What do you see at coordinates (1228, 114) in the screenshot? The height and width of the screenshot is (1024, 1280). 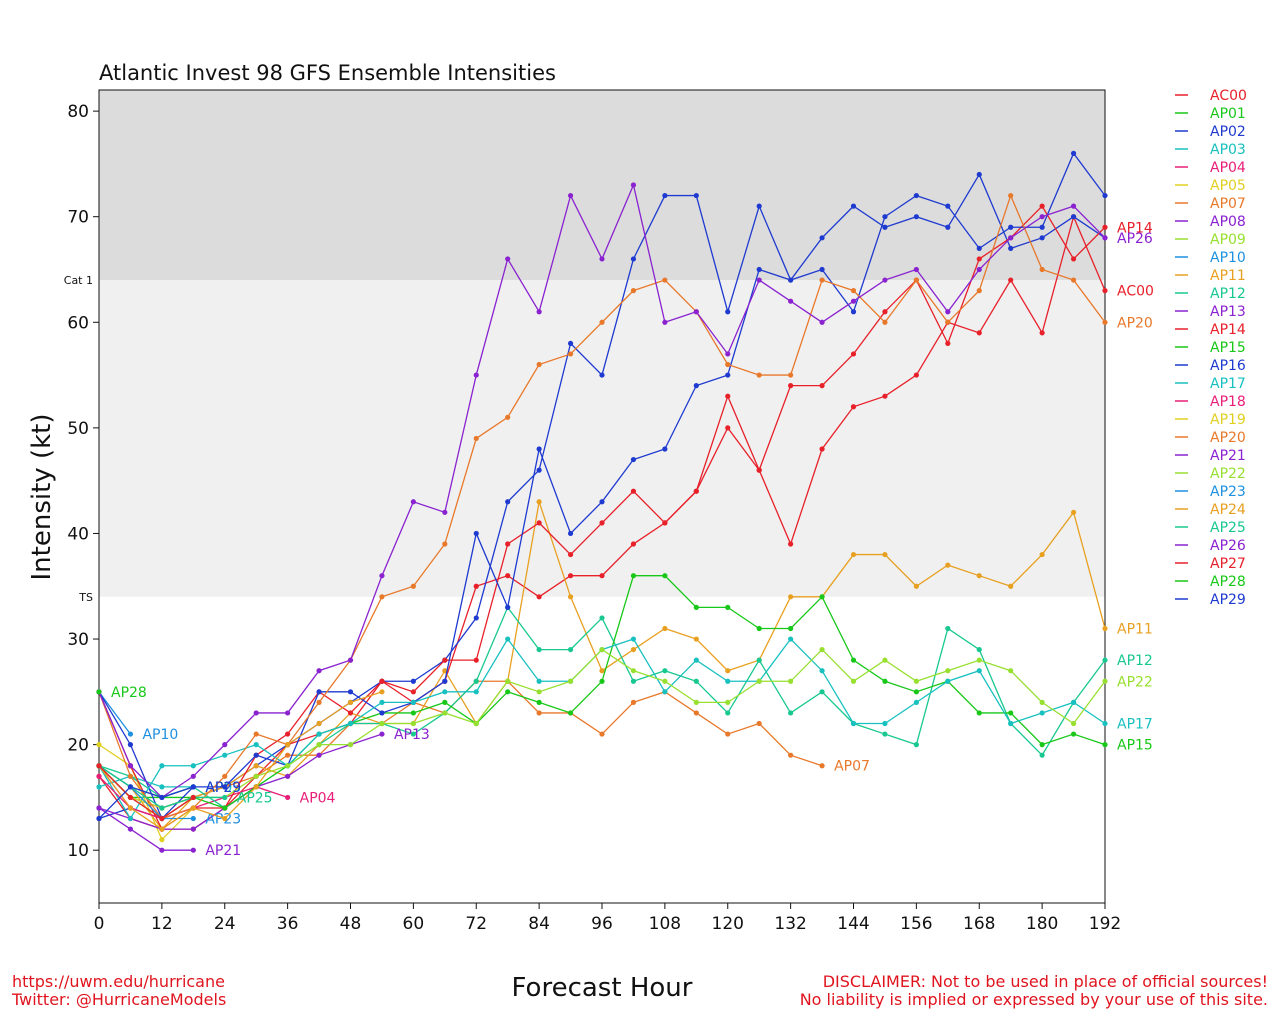 I see `legend-label: AP01` at bounding box center [1228, 114].